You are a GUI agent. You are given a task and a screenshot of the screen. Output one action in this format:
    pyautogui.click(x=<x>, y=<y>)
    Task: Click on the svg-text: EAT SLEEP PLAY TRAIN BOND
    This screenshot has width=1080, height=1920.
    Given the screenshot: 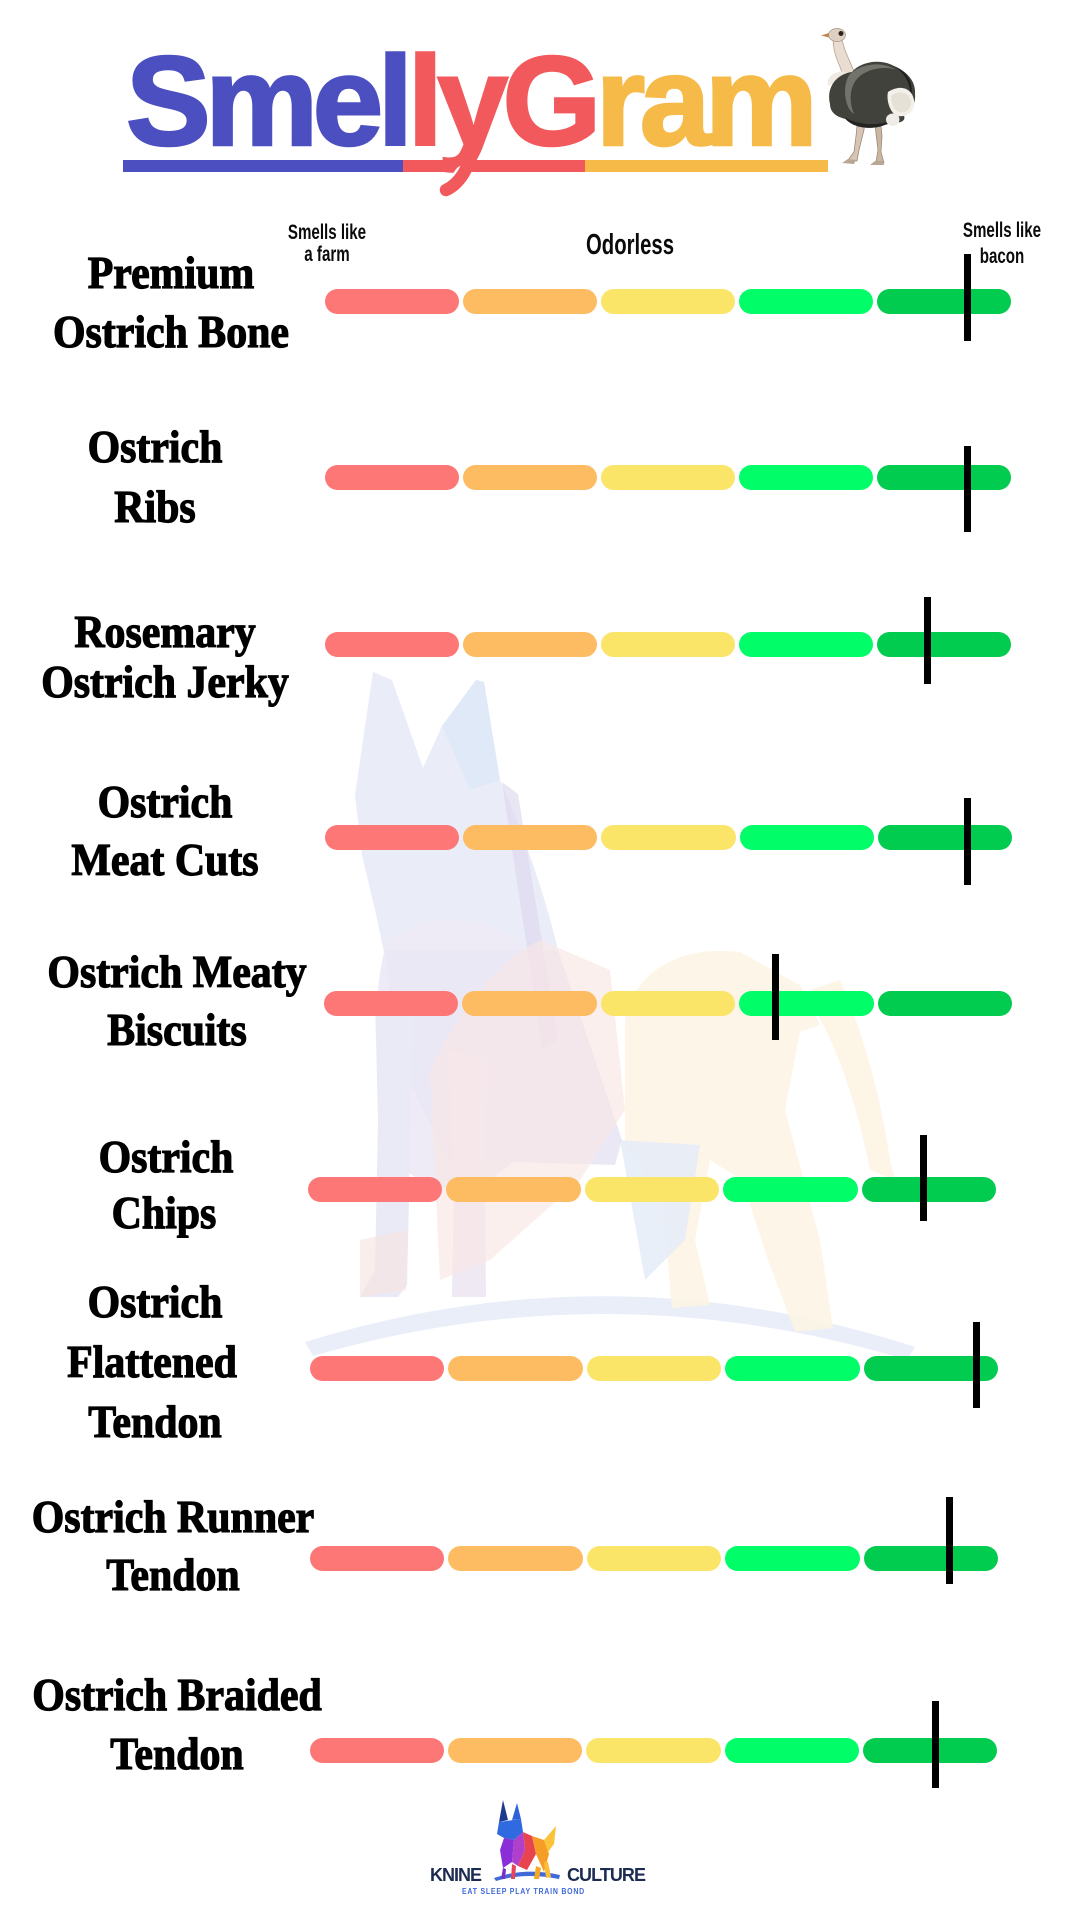 What is the action you would take?
    pyautogui.click(x=523, y=1891)
    